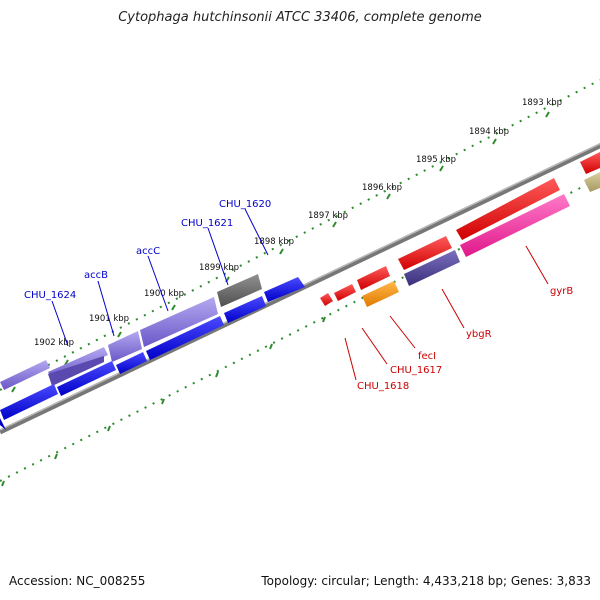 The width and height of the screenshot is (600, 600). What do you see at coordinates (561, 291) in the screenshot?
I see `gene-label: gyrB` at bounding box center [561, 291].